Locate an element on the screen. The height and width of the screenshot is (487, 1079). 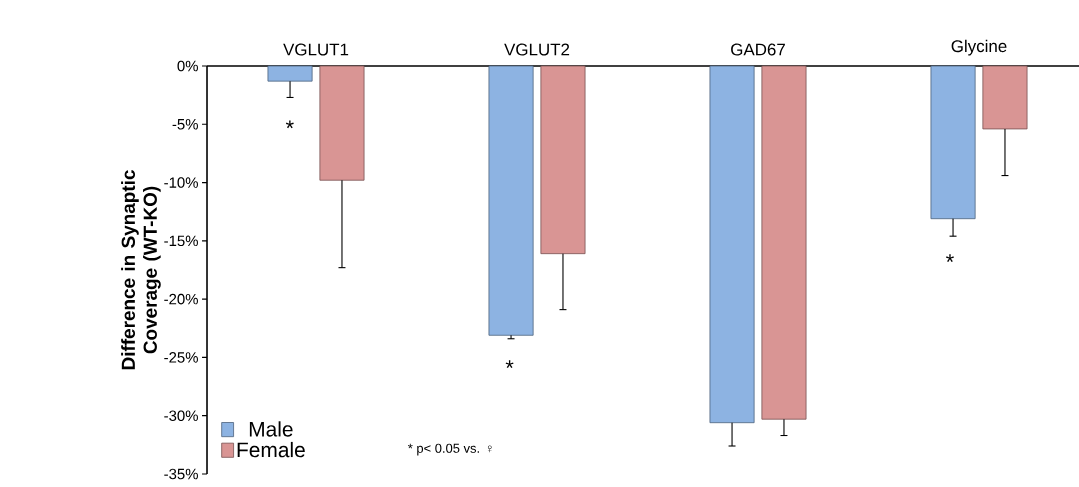
y-tick-label: -15% is located at coordinates (181, 241).